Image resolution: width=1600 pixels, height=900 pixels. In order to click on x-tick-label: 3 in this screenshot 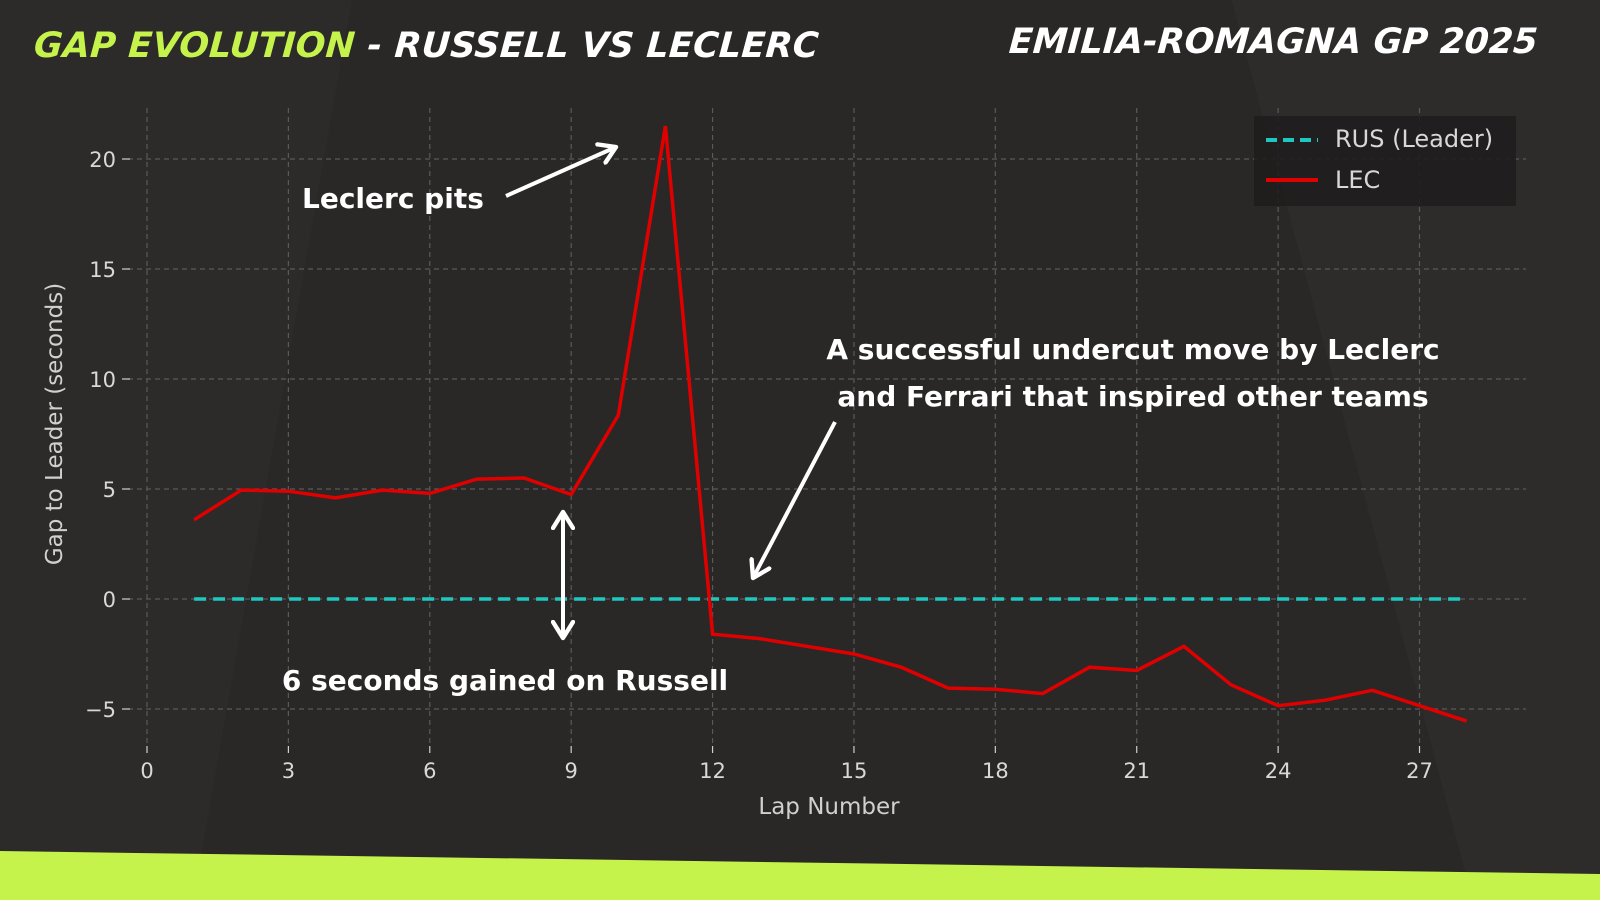, I will do `click(288, 771)`.